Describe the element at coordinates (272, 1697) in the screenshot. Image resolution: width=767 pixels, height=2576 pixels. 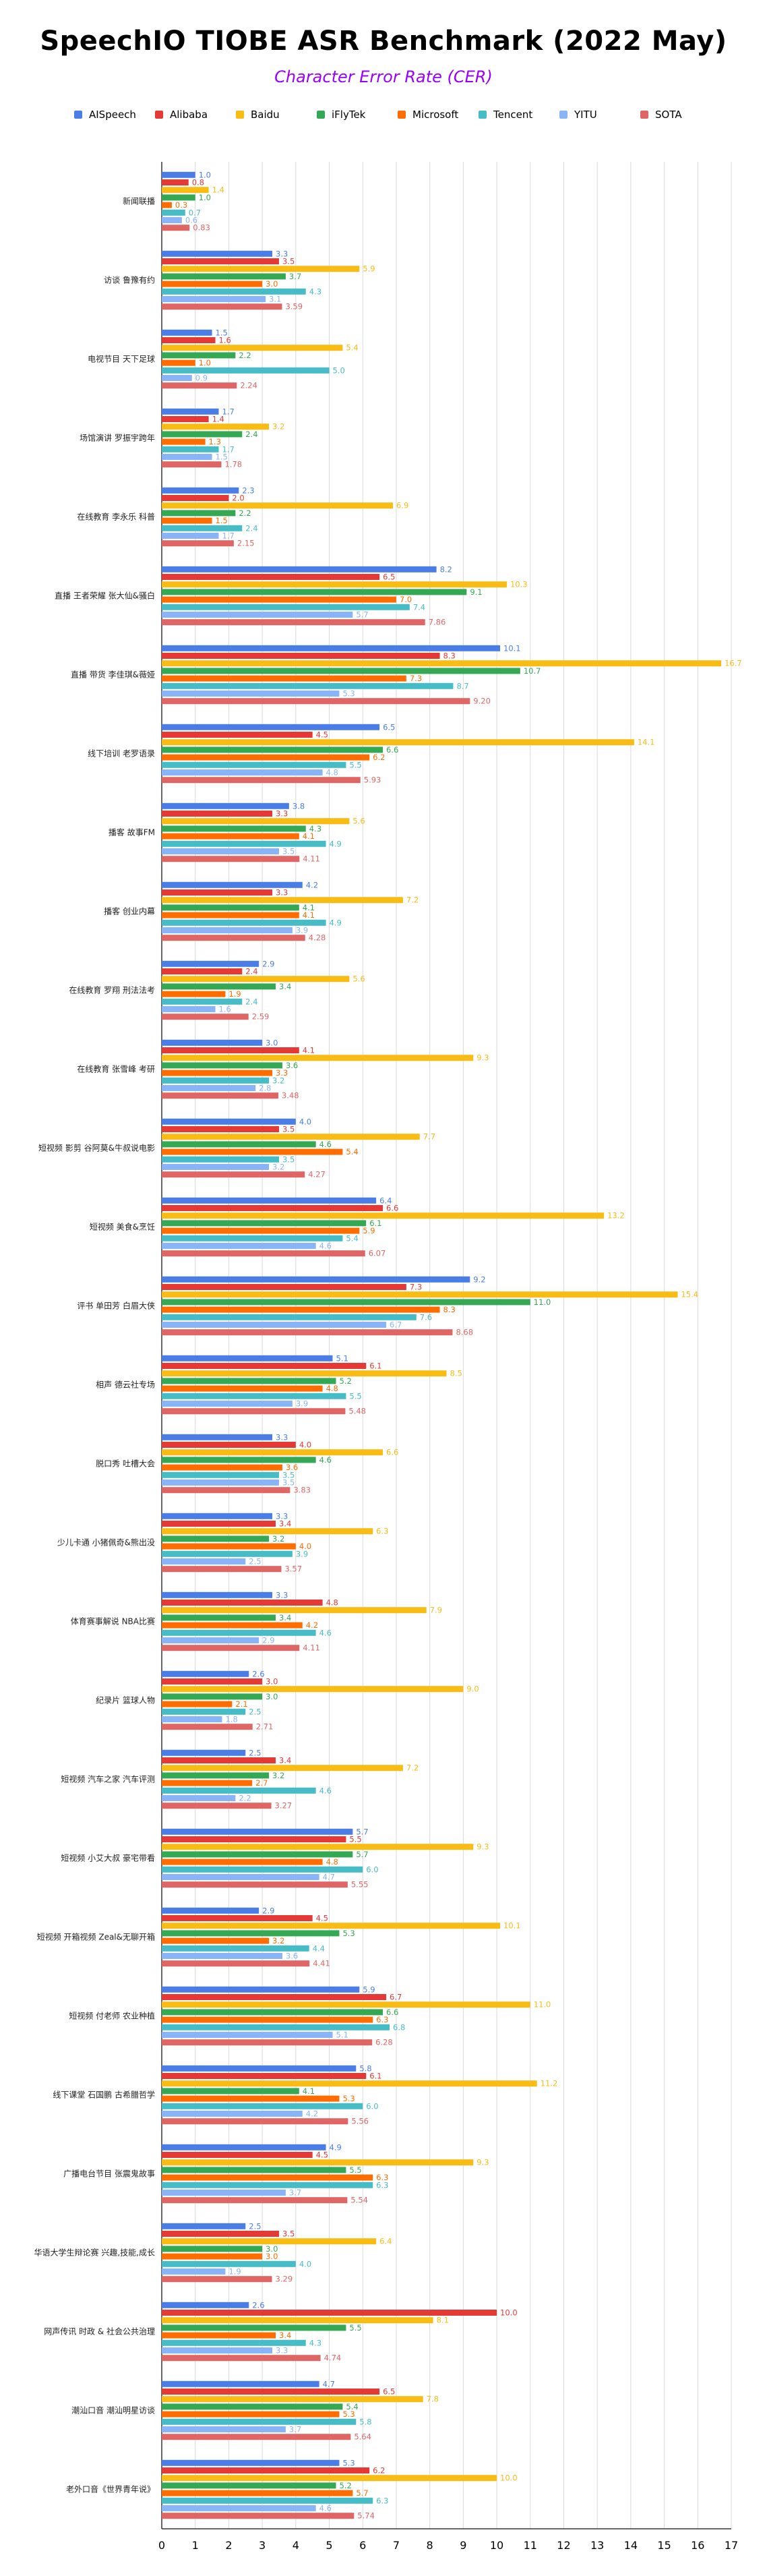
I see `data-label: 3.0` at that location.